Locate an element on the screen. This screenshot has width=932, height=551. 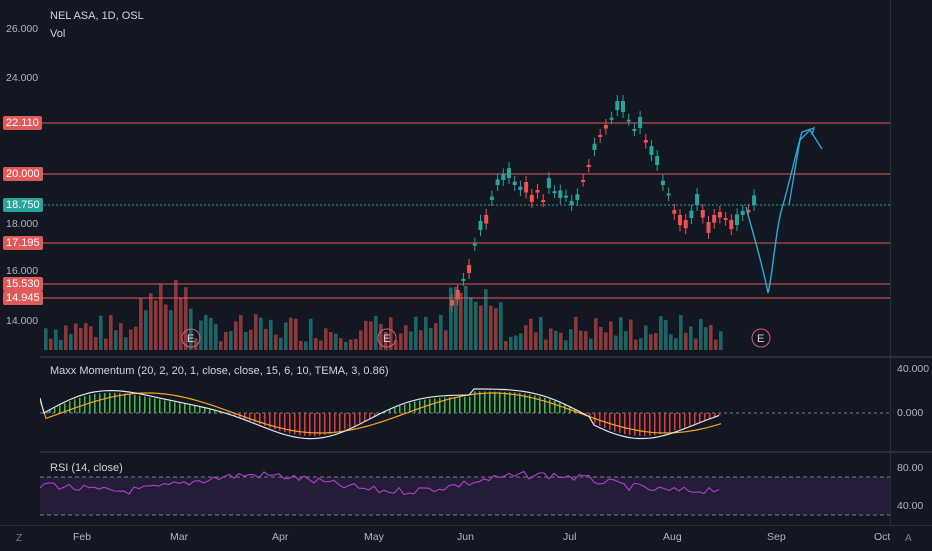
projection-arrow is located at coordinates (805, 167).